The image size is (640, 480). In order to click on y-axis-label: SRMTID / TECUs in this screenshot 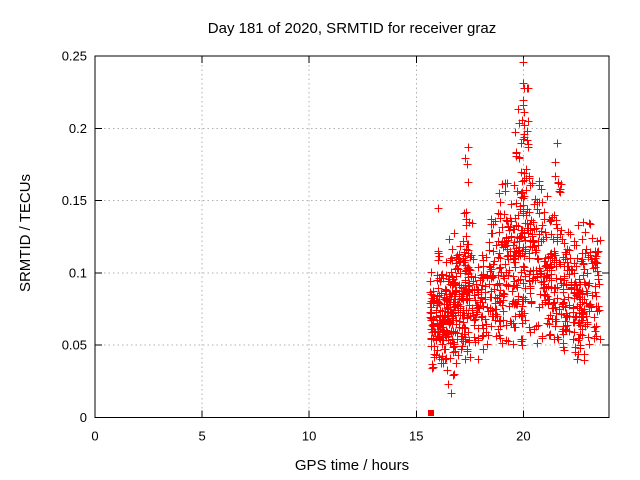, I will do `click(25, 233)`.